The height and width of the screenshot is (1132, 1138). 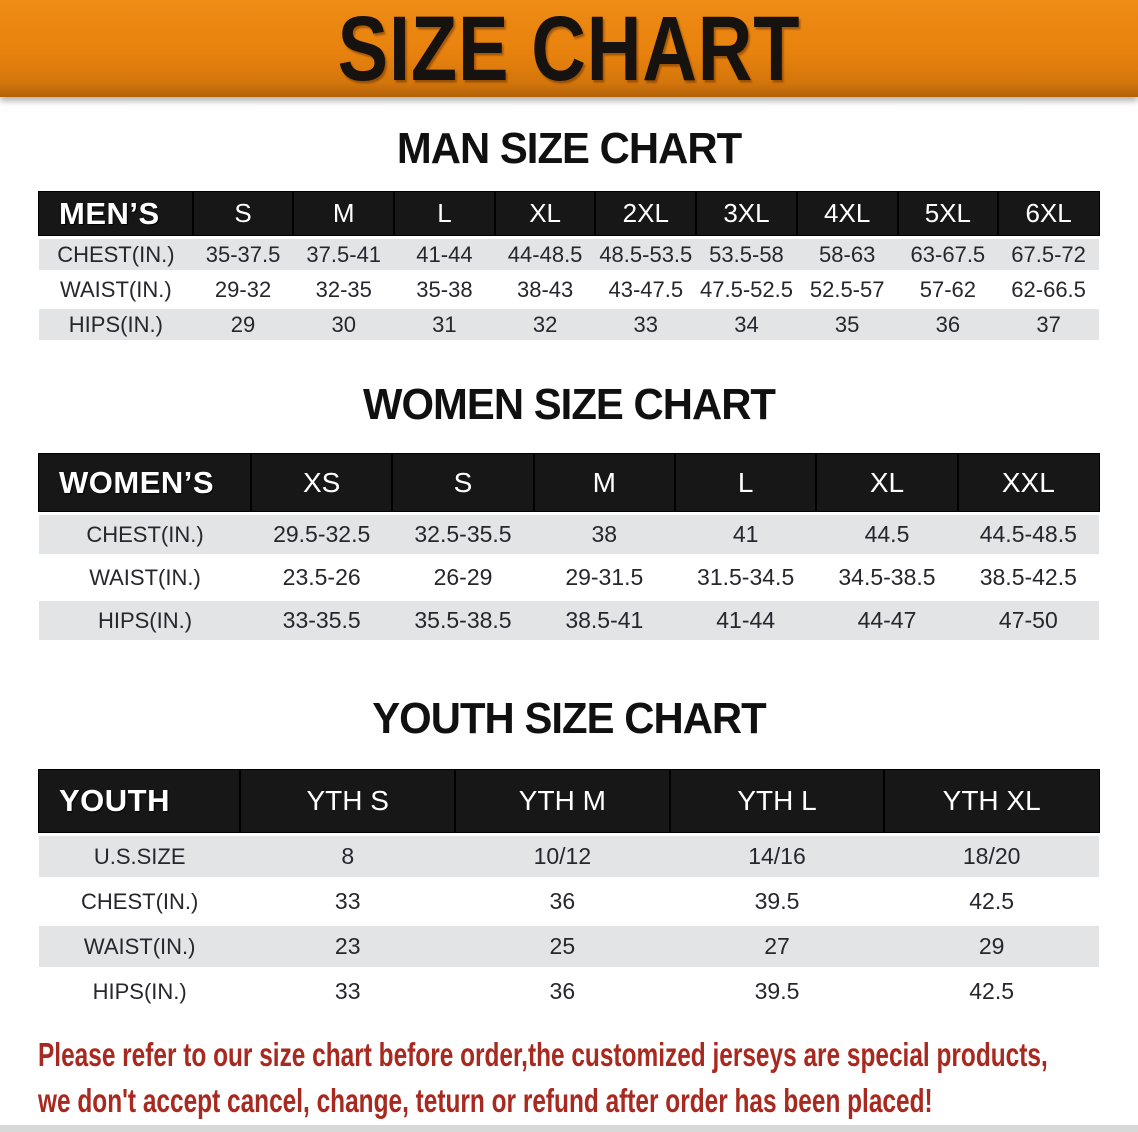 What do you see at coordinates (348, 856) in the screenshot?
I see `size-value-cell: 8` at bounding box center [348, 856].